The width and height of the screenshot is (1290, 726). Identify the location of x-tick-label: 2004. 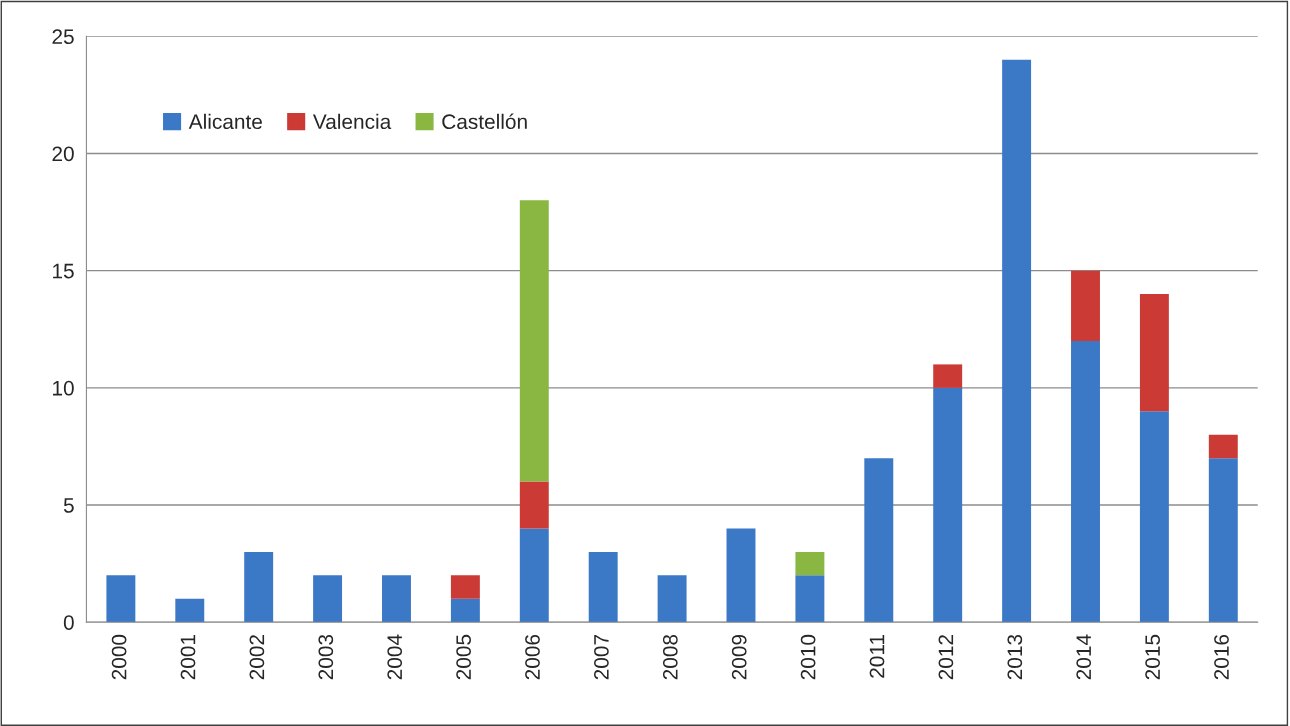
(395, 657).